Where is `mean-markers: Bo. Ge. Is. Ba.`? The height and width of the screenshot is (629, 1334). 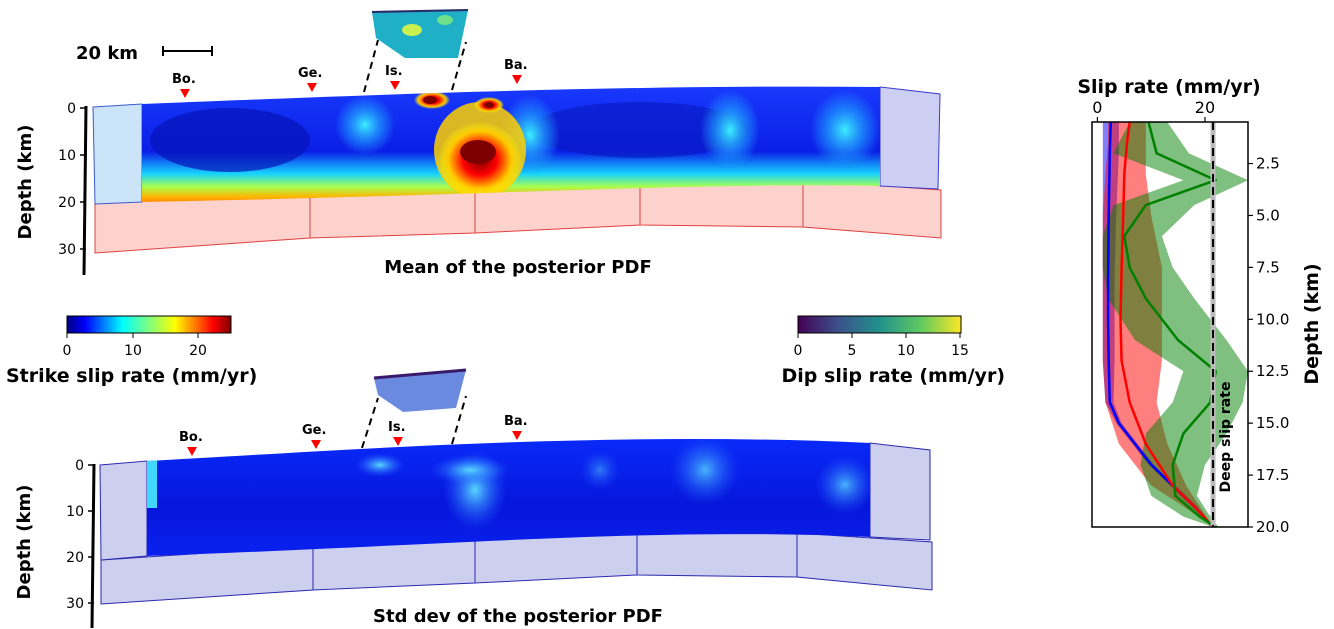
mean-markers: Bo. Ge. Is. Ba. is located at coordinates (350, 78).